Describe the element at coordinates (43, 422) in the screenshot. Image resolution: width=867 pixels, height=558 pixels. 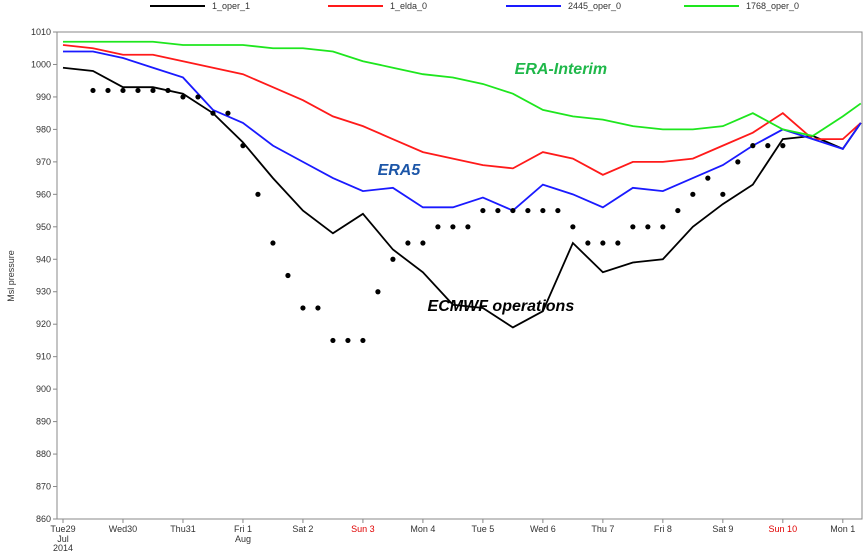
I see `y-tick-label: 890` at that location.